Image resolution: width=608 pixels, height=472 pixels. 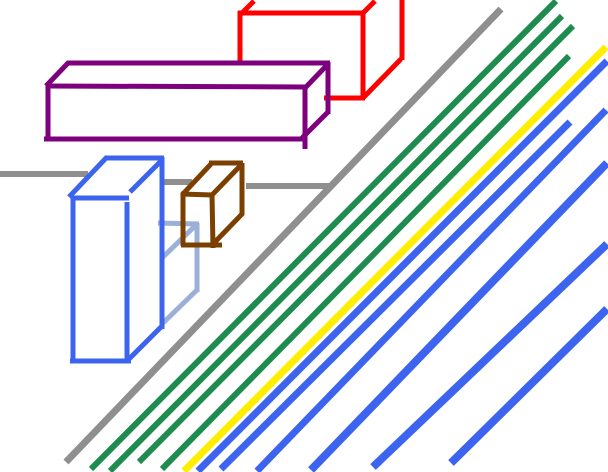 What do you see at coordinates (528, 386) in the screenshot?
I see `blue-stripes-thick-segment` at bounding box center [528, 386].